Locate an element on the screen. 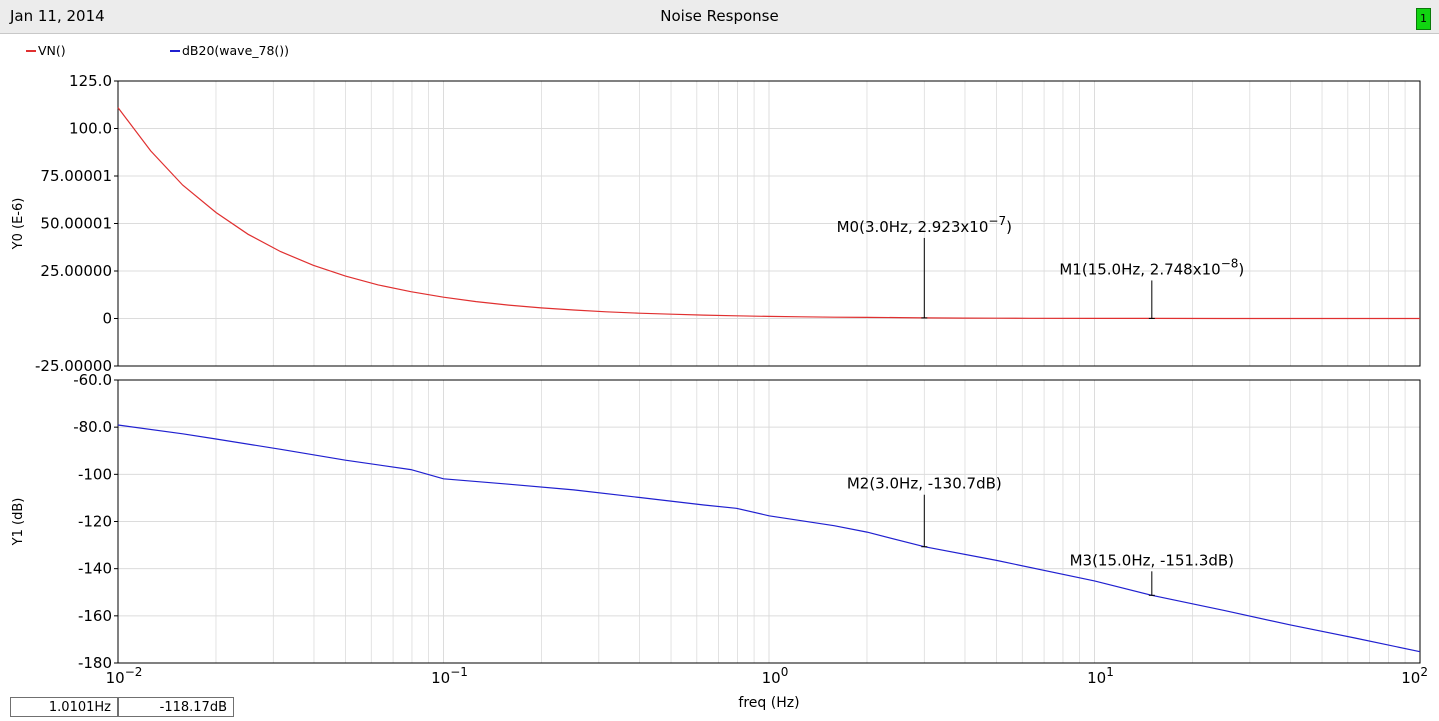 The width and height of the screenshot is (1439, 721). y-tick-label: -180 is located at coordinates (95, 663).